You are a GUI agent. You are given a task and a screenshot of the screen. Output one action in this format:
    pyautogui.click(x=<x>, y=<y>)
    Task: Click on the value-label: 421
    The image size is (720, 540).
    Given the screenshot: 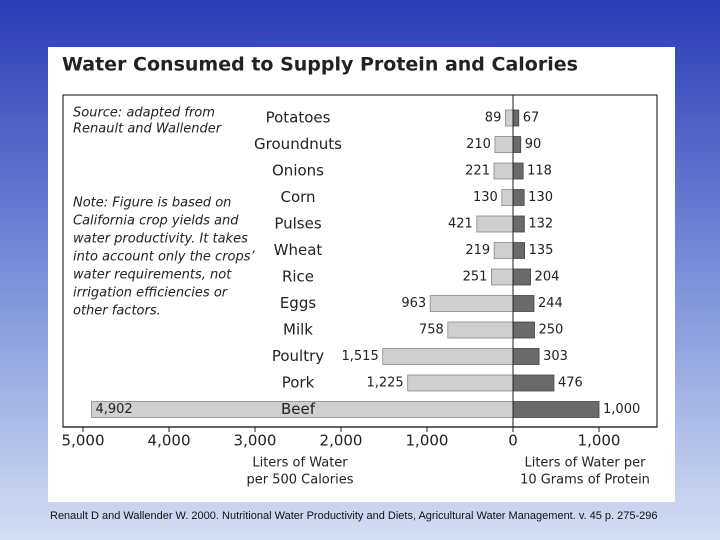 What is the action you would take?
    pyautogui.click(x=460, y=224)
    